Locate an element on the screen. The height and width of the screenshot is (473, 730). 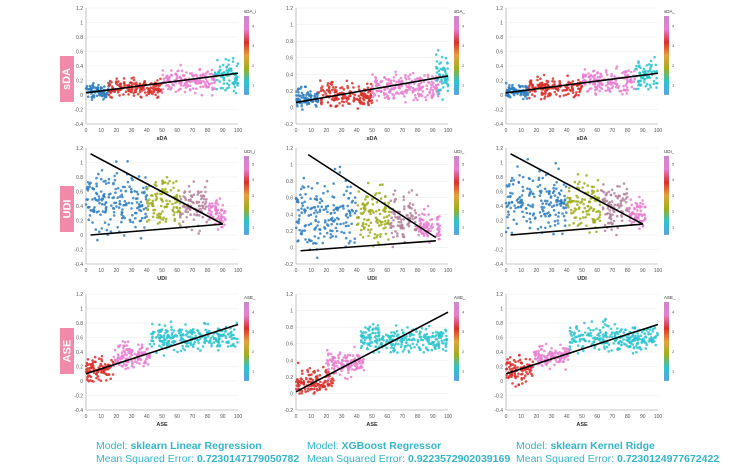
y-tick-label: -0.4 is located at coordinates (498, 265).